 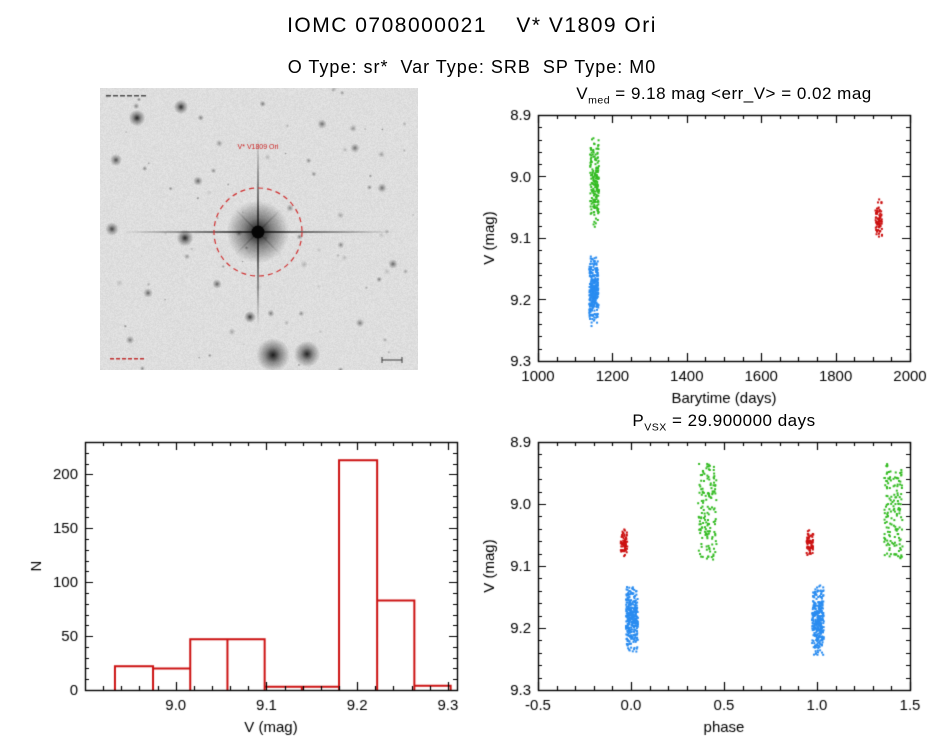 What do you see at coordinates (472, 67) in the screenshot?
I see `page-subtitle: O Type: sr* Var Type: SRB SP Type: M0` at bounding box center [472, 67].